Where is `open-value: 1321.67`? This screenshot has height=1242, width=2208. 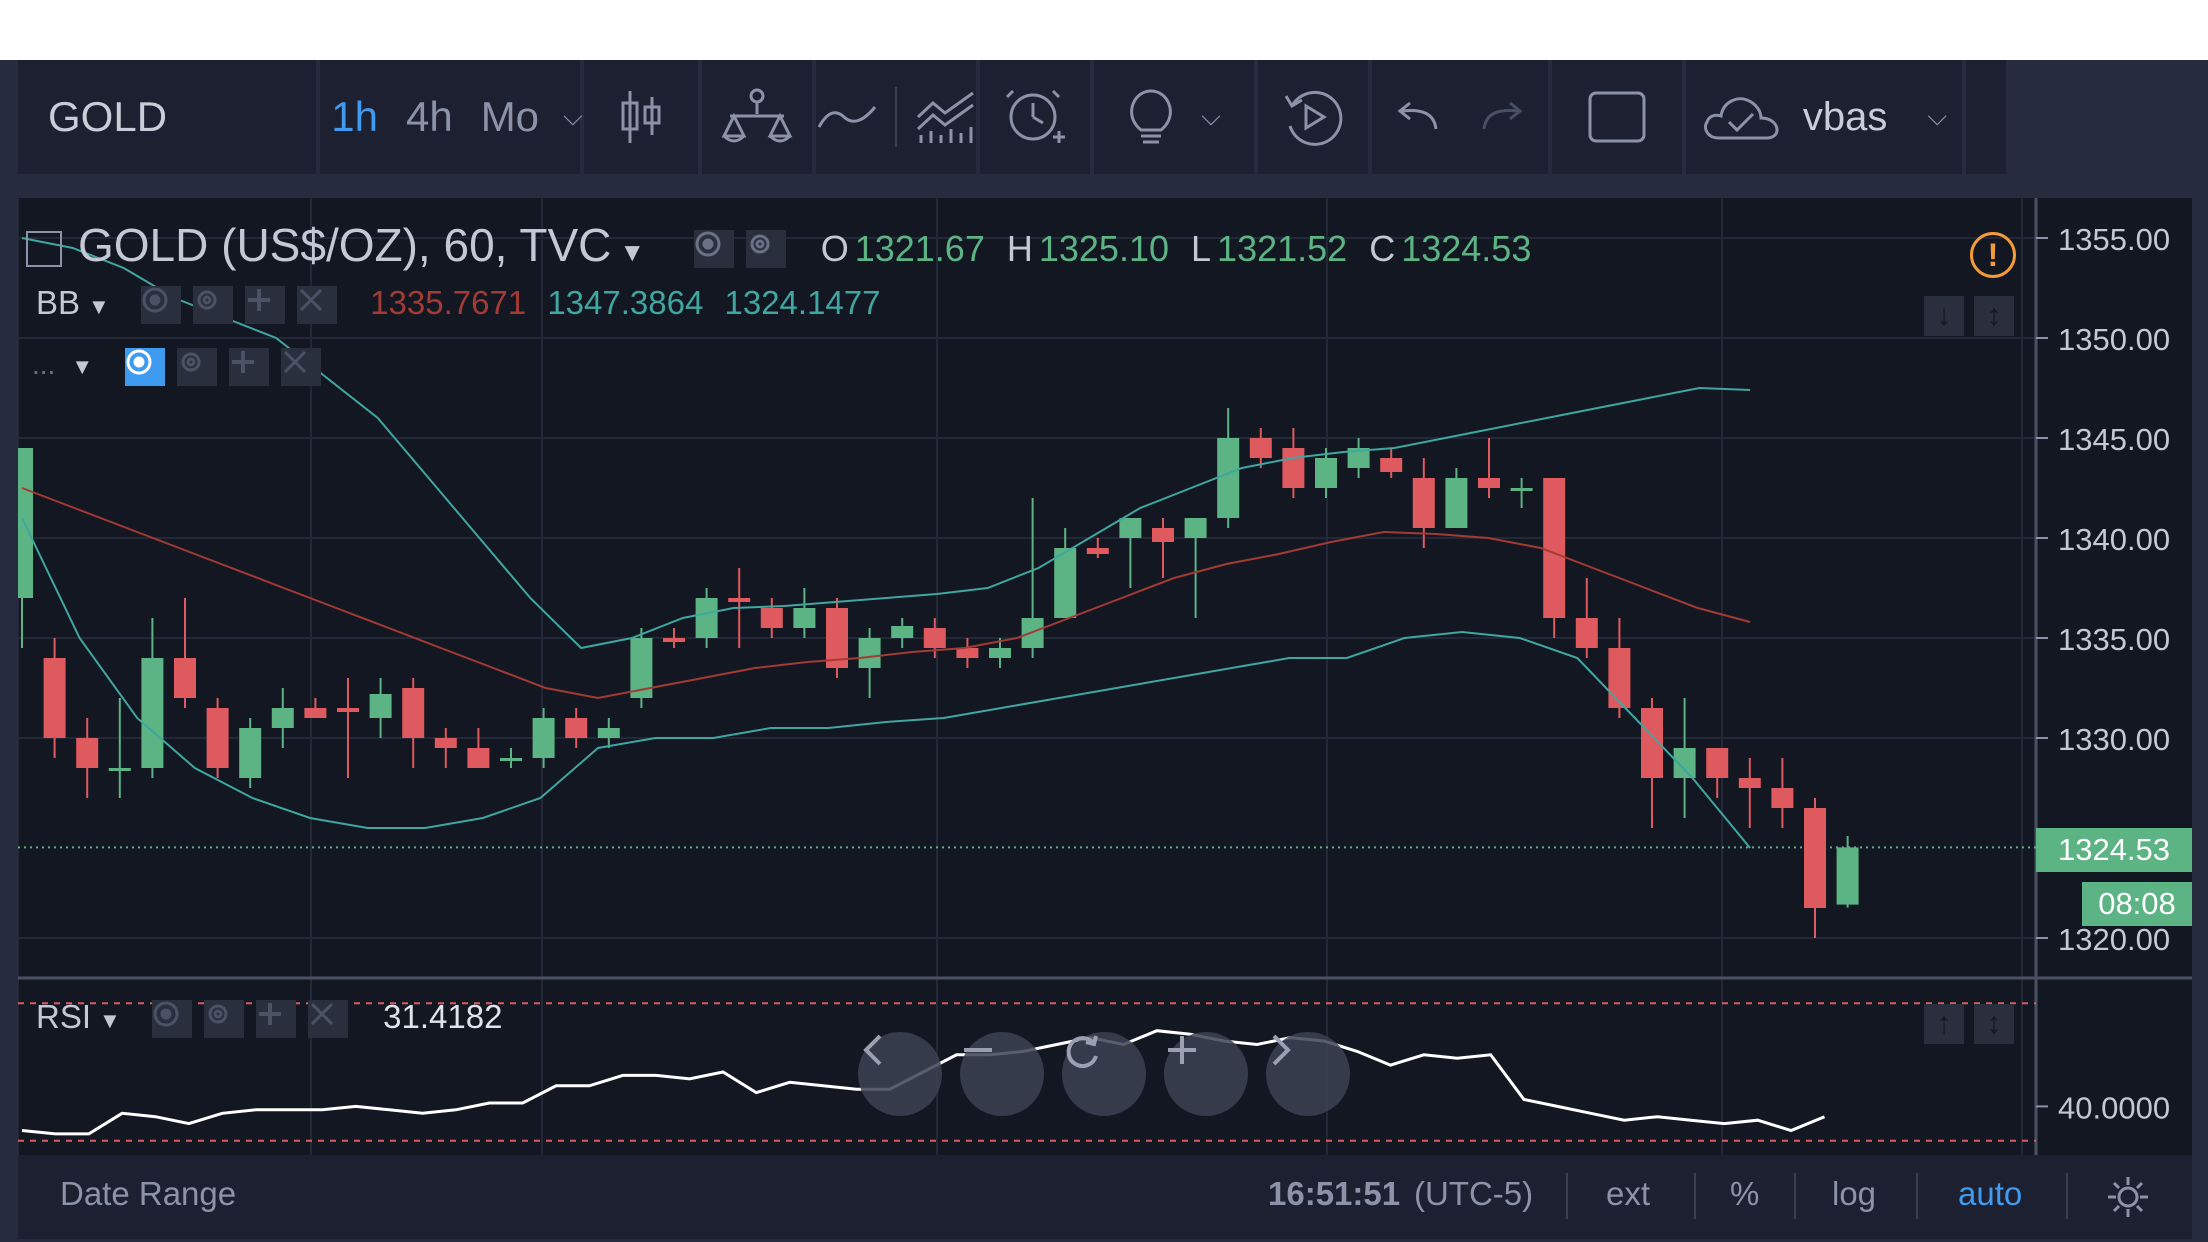 open-value: 1321.67 is located at coordinates (919, 248).